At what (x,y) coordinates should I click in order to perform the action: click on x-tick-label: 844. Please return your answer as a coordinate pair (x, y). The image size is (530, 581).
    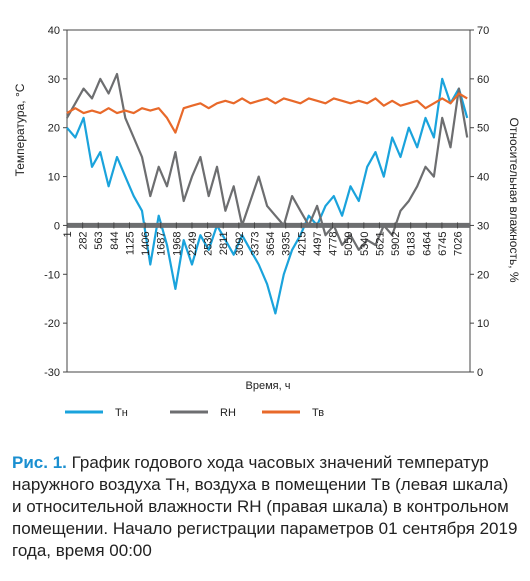
    Looking at the image, I should click on (115, 240).